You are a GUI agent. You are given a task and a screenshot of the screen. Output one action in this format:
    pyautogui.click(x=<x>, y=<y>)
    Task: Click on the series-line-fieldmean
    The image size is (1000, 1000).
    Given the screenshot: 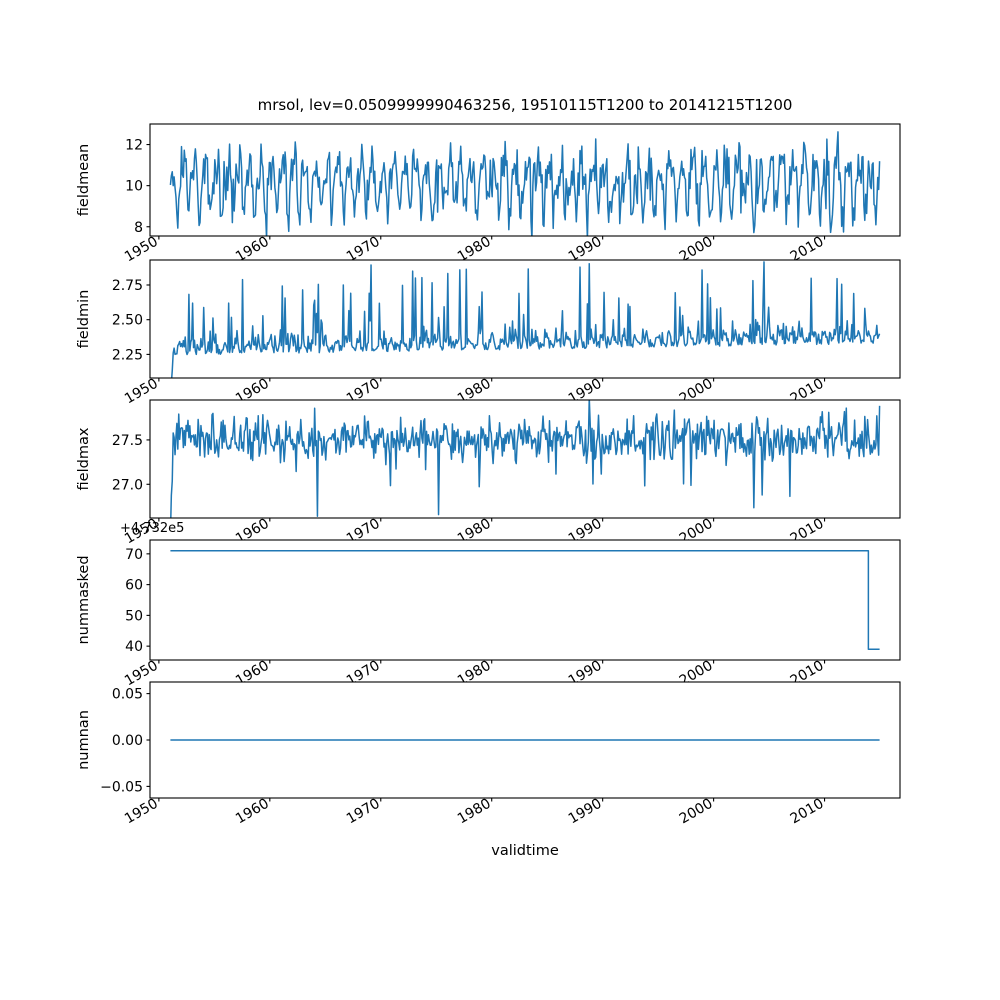 What is the action you would take?
    pyautogui.click(x=525, y=183)
    